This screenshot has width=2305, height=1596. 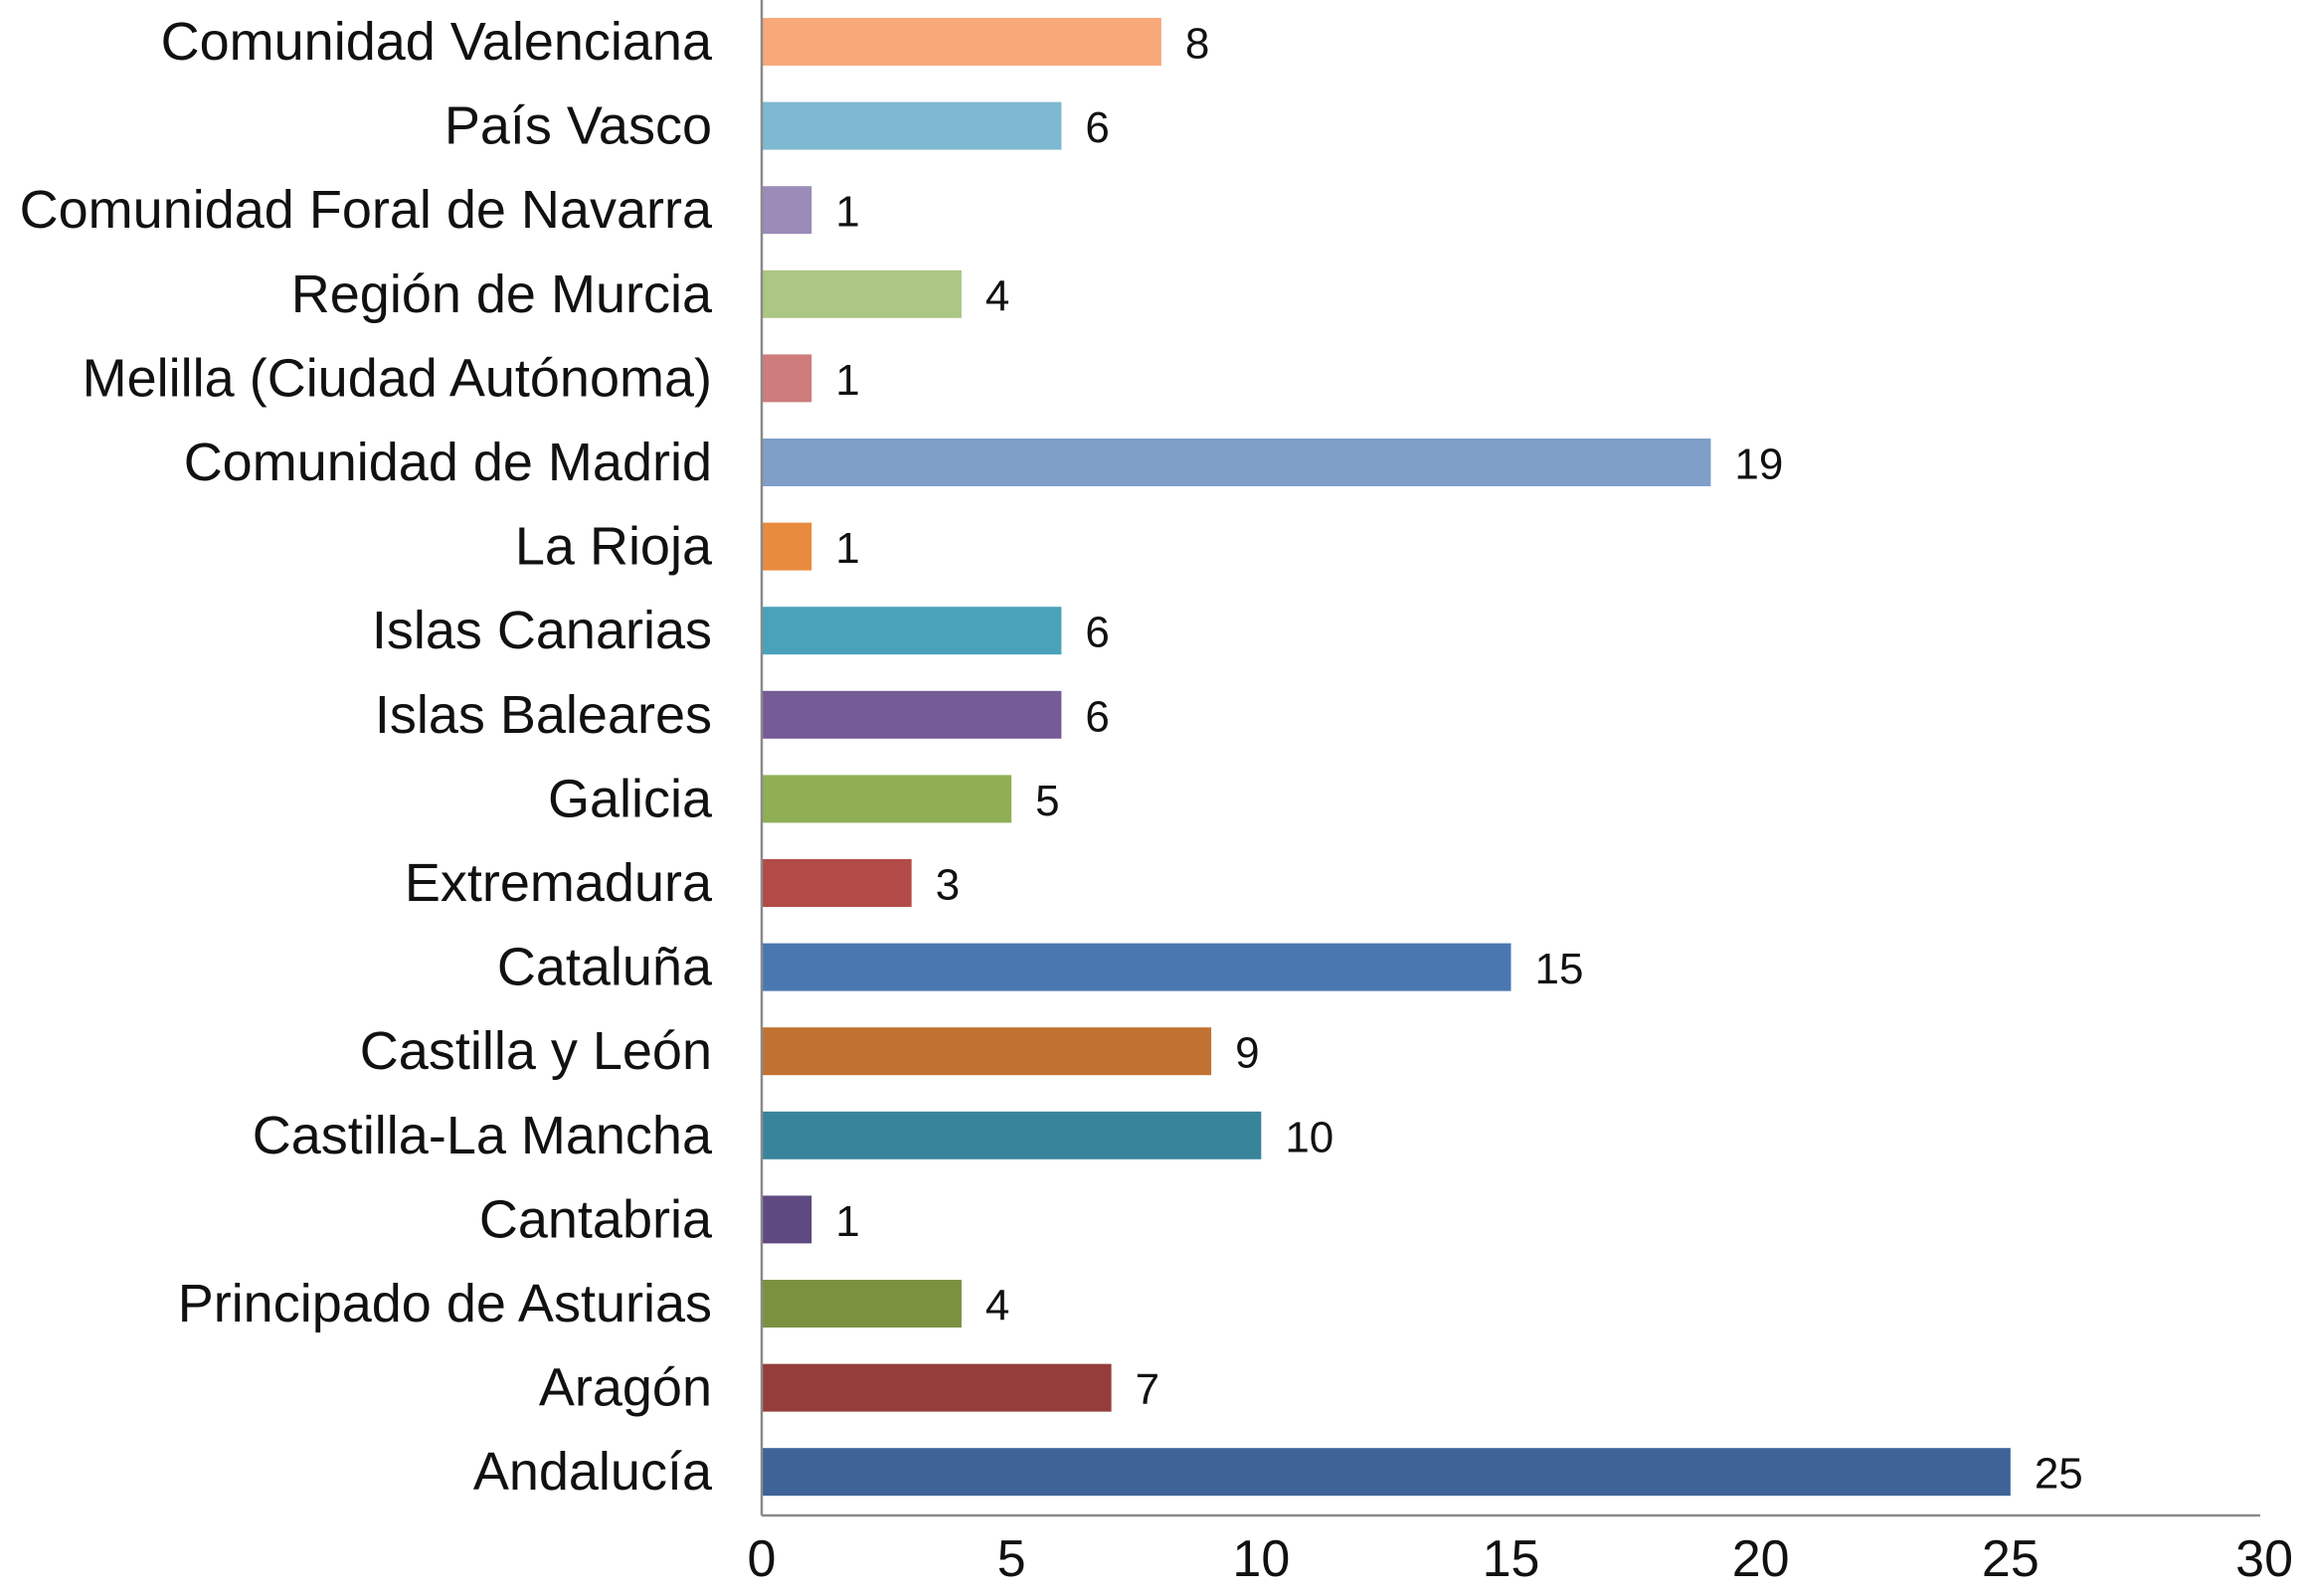 I want to click on category-label: País Vasco, so click(x=578, y=126).